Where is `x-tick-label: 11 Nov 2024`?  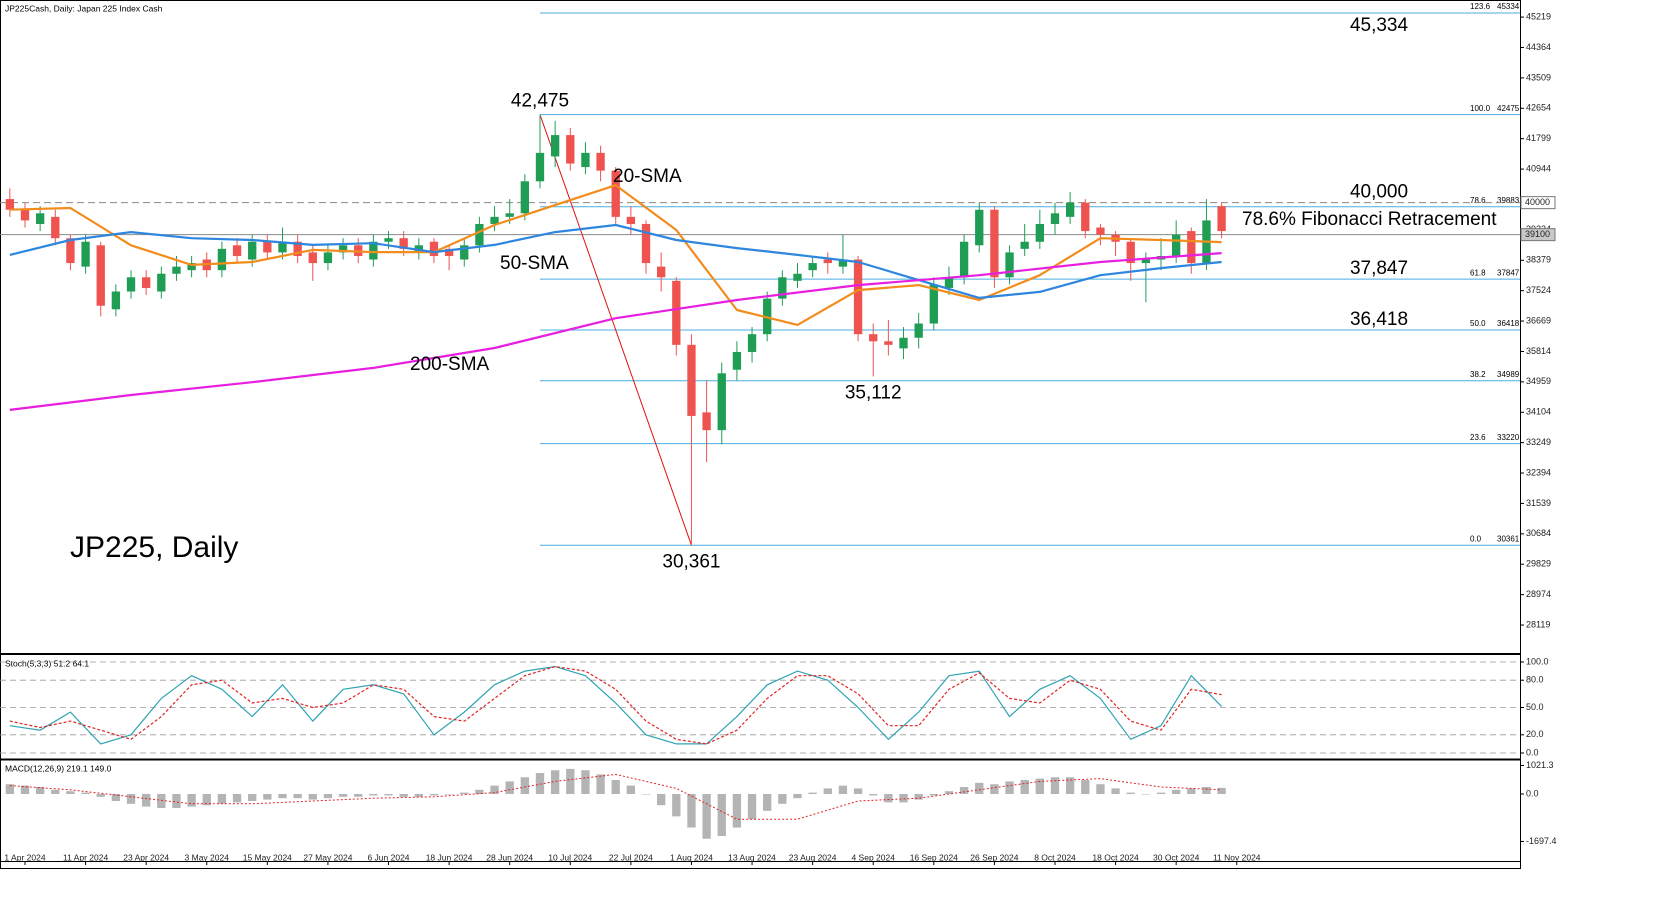
x-tick-label: 11 Nov 2024 is located at coordinates (1237, 857).